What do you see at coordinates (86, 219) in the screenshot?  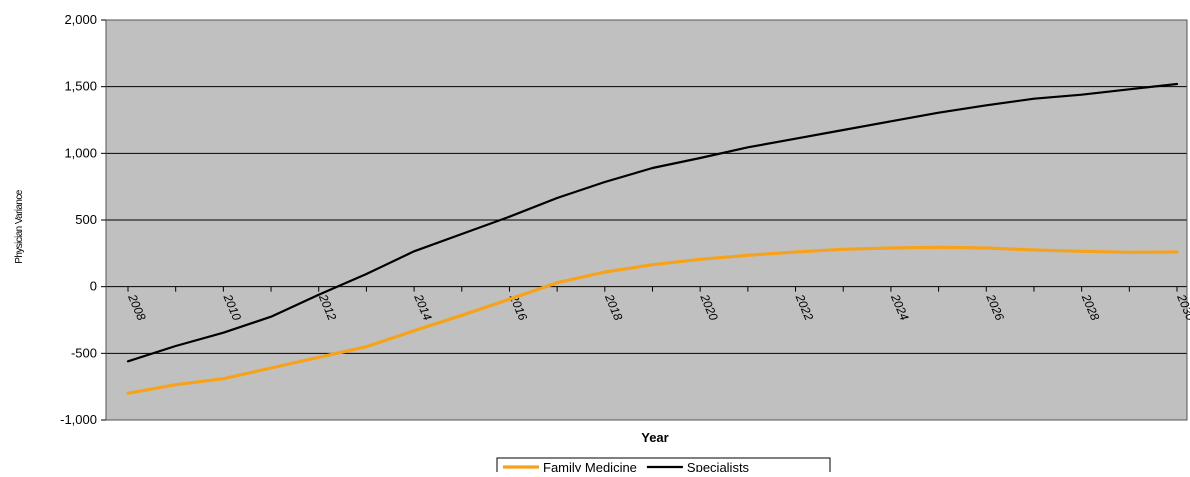 I see `y-tick-label: 500` at bounding box center [86, 219].